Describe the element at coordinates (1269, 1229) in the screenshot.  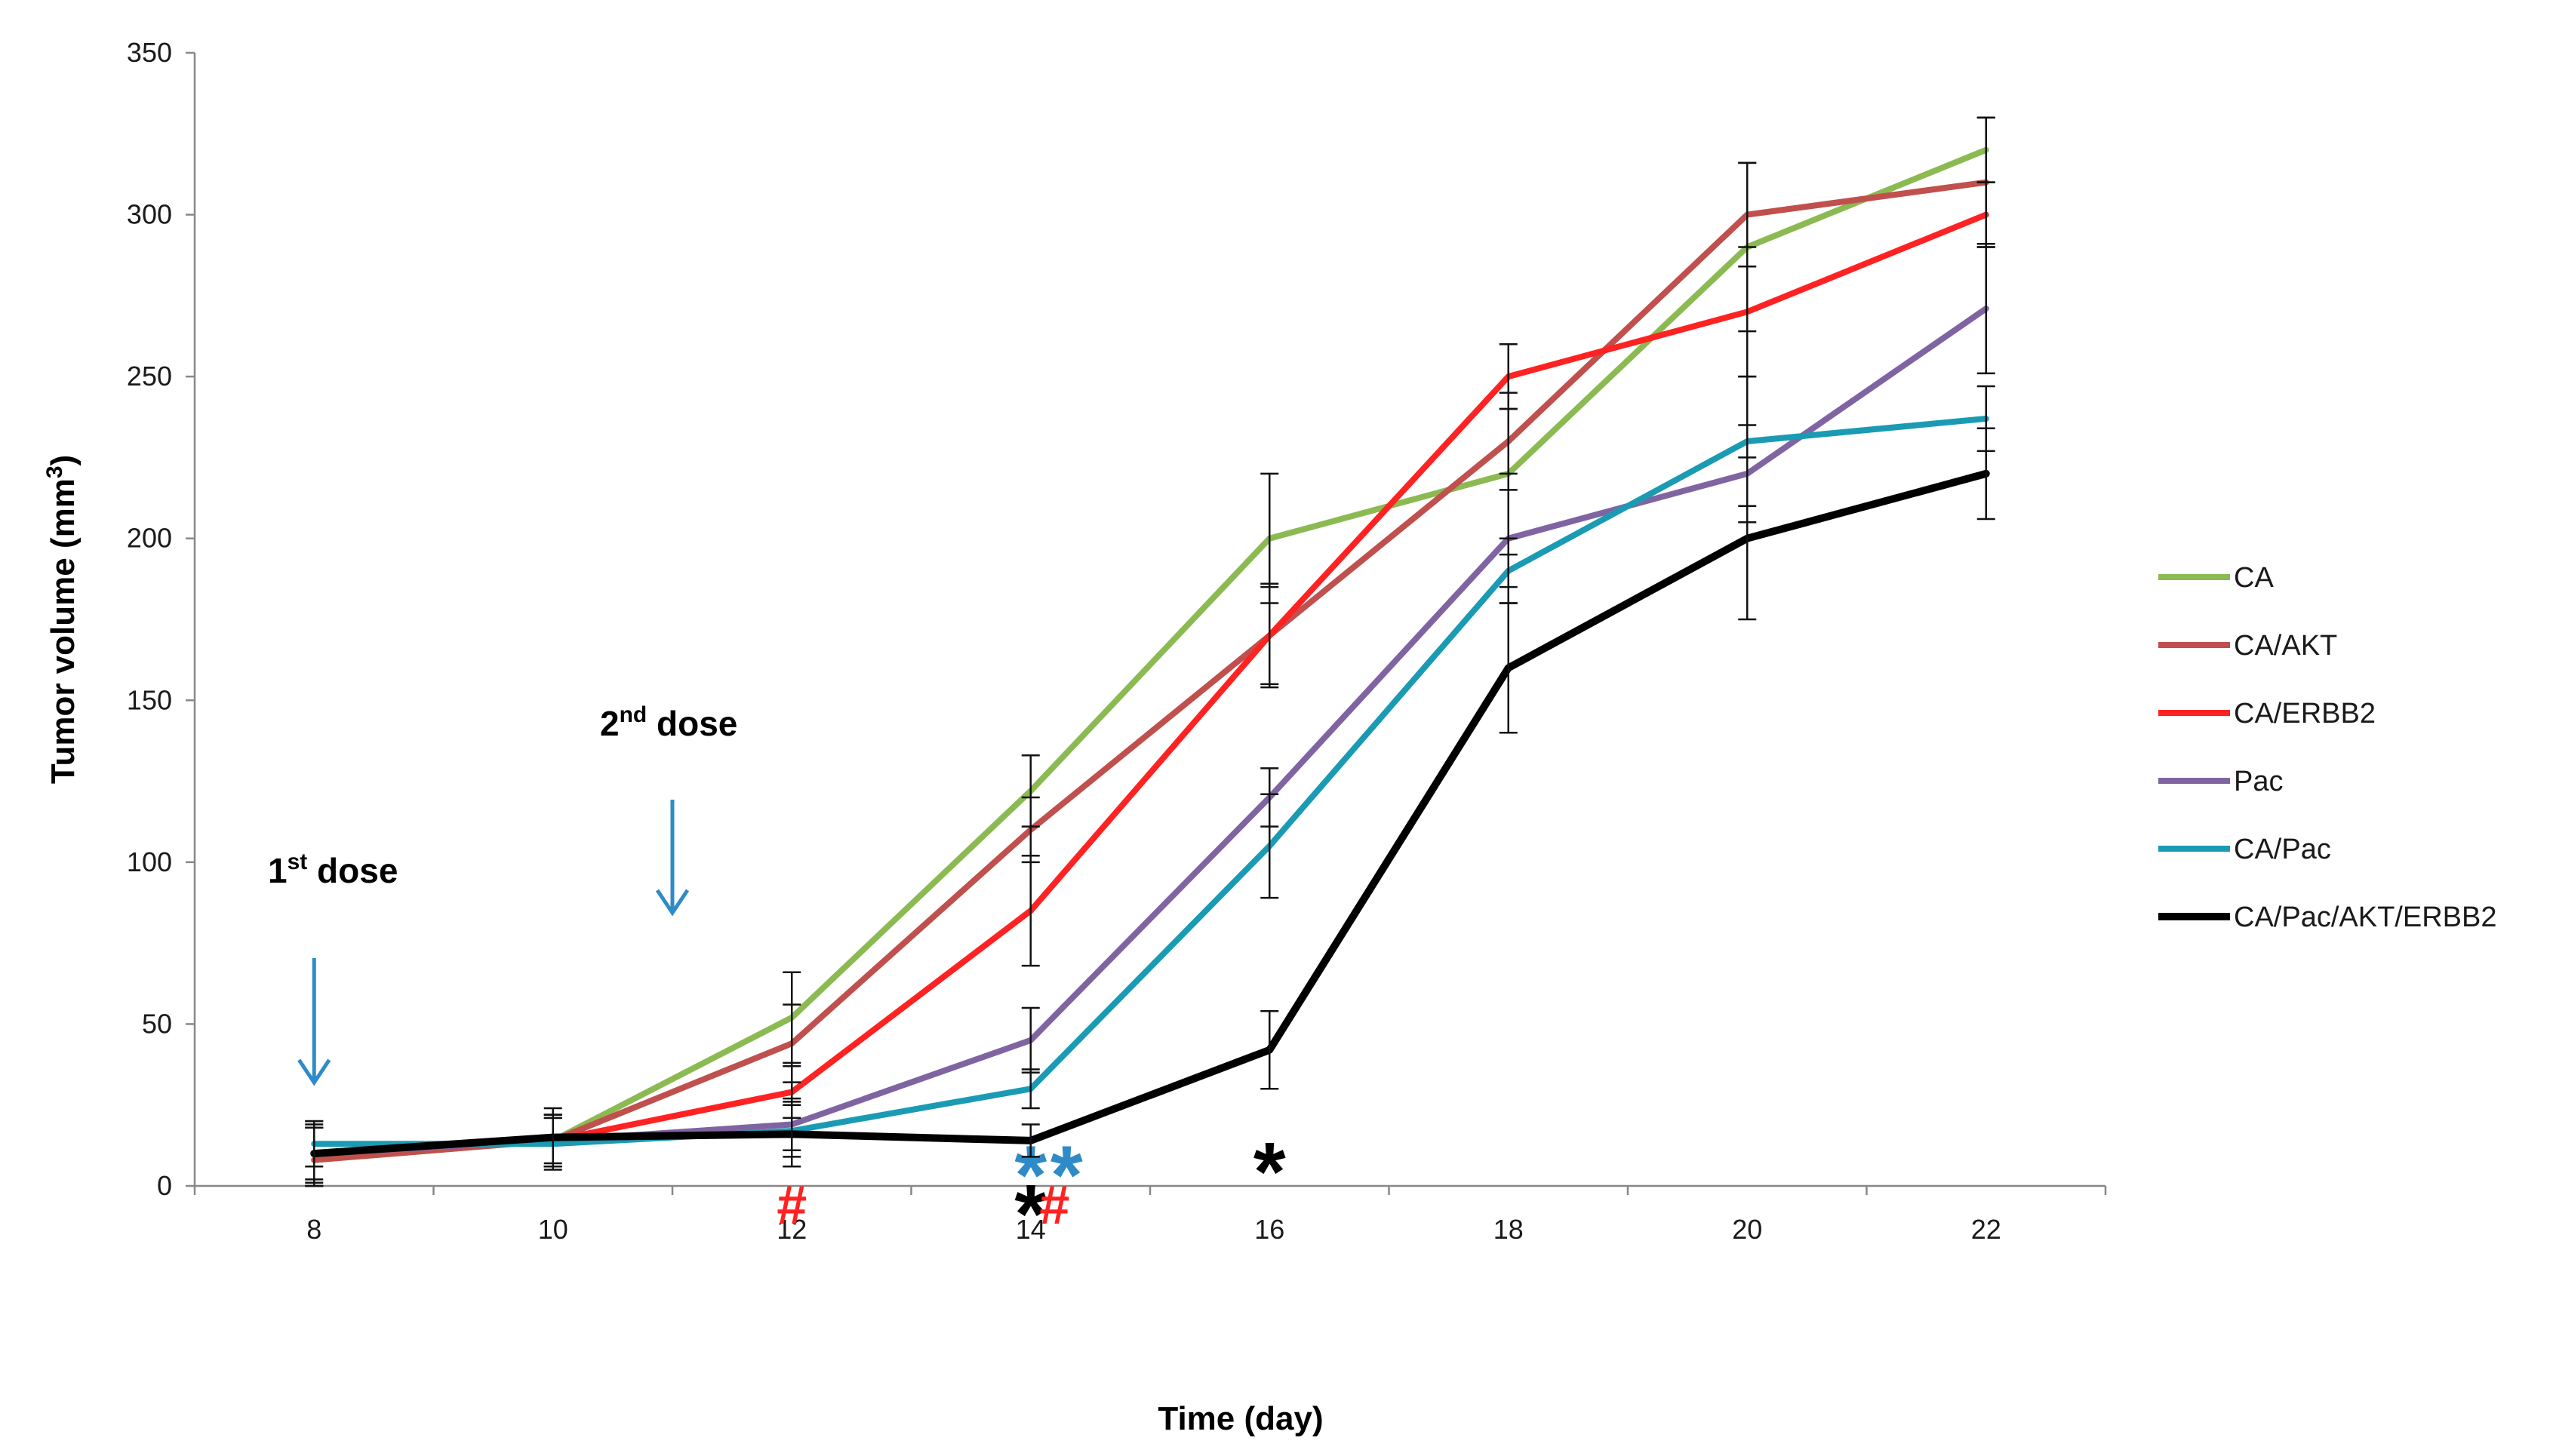
I see `x-tick-label: 16` at that location.